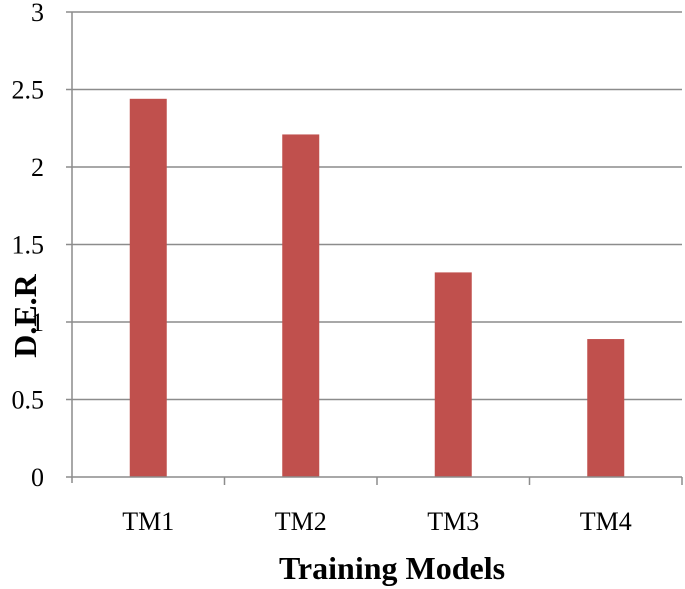 The height and width of the screenshot is (589, 685). What do you see at coordinates (453, 374) in the screenshot?
I see `bar-tm3` at bounding box center [453, 374].